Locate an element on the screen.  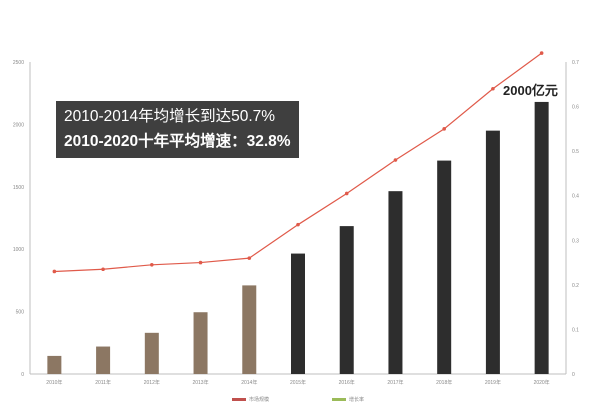
line-point-2015年 is located at coordinates (298, 224).